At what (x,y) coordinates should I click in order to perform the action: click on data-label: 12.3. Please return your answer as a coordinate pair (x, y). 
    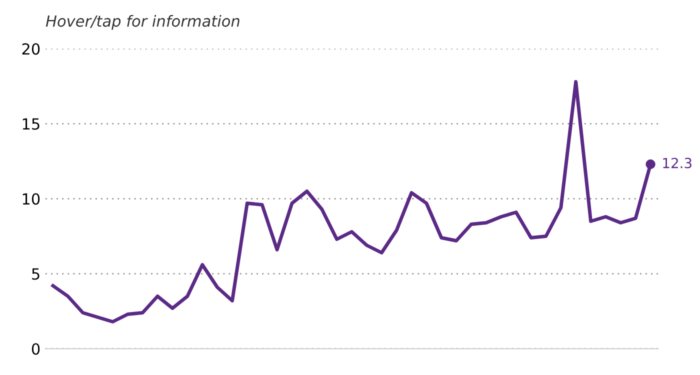
    Looking at the image, I should click on (677, 163).